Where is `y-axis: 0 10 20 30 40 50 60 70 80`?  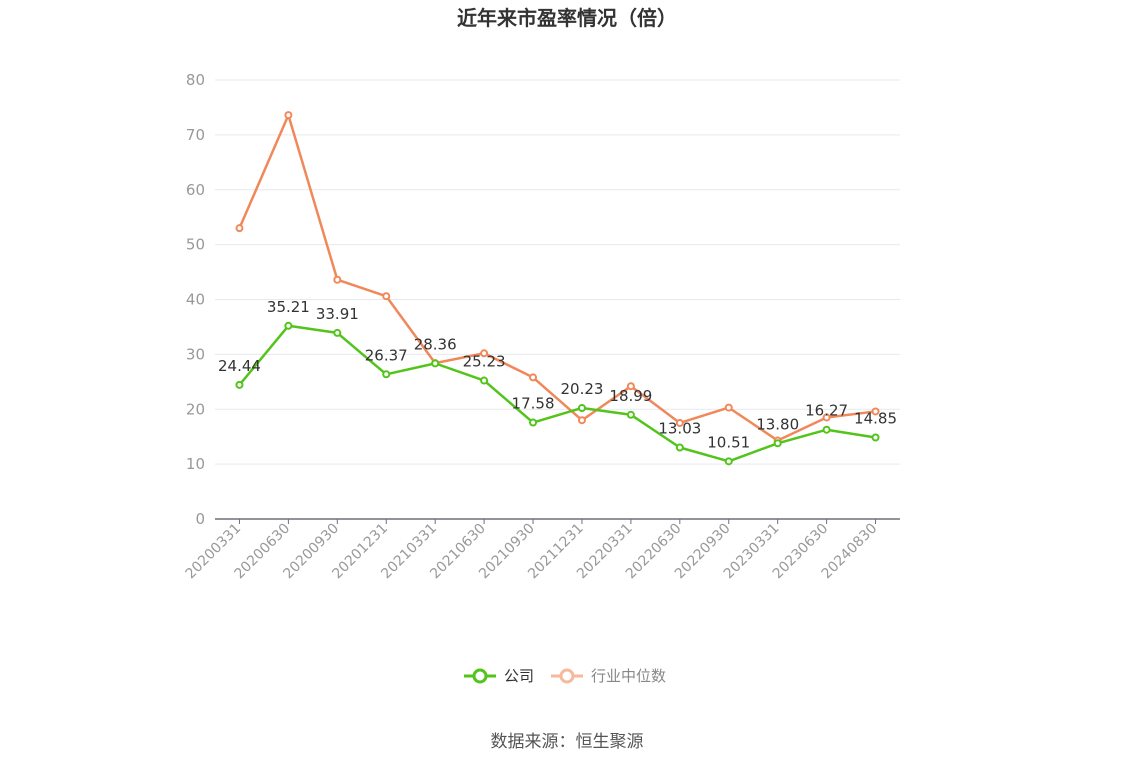 y-axis: 0 10 20 30 40 50 60 70 80 is located at coordinates (195, 299).